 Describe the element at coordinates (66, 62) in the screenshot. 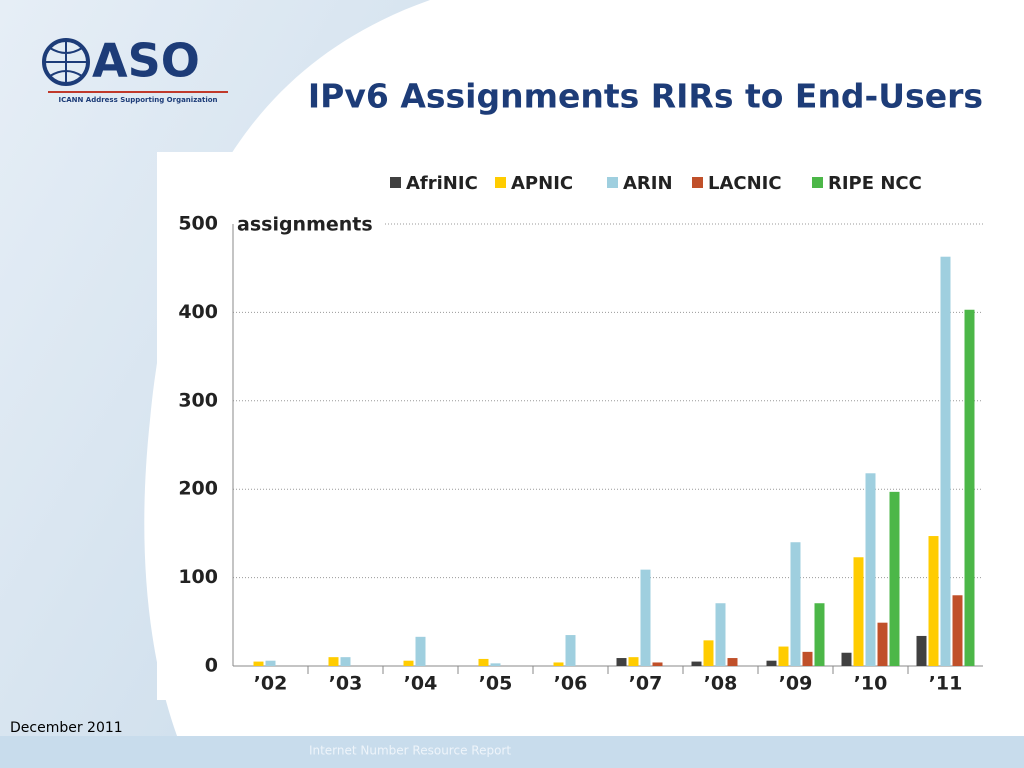

I see `logo-globe-lines` at that location.